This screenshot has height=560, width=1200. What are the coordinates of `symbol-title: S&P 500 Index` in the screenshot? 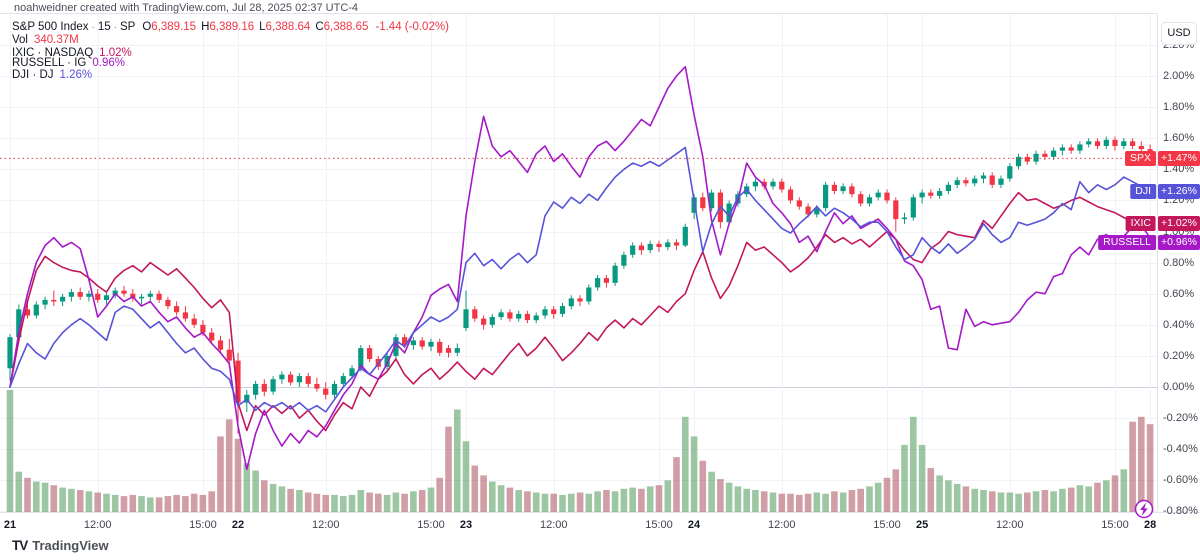 It's located at (50, 27).